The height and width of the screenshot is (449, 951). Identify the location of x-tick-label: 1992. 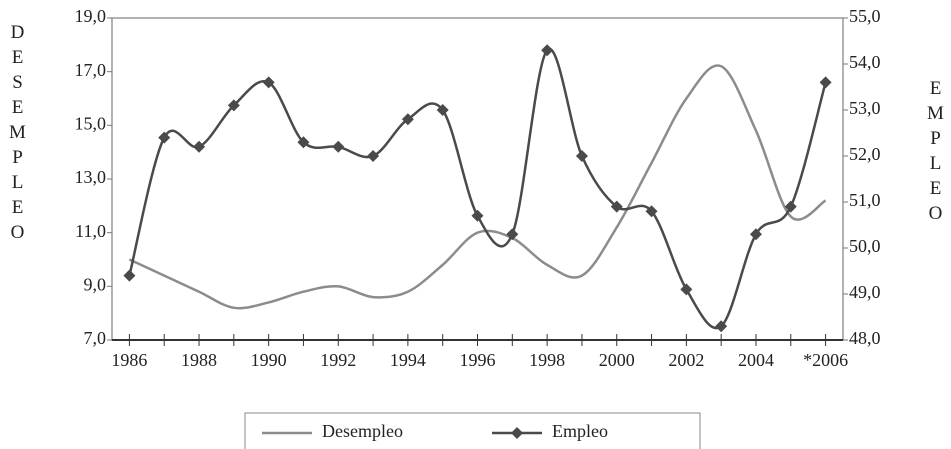
(338, 360).